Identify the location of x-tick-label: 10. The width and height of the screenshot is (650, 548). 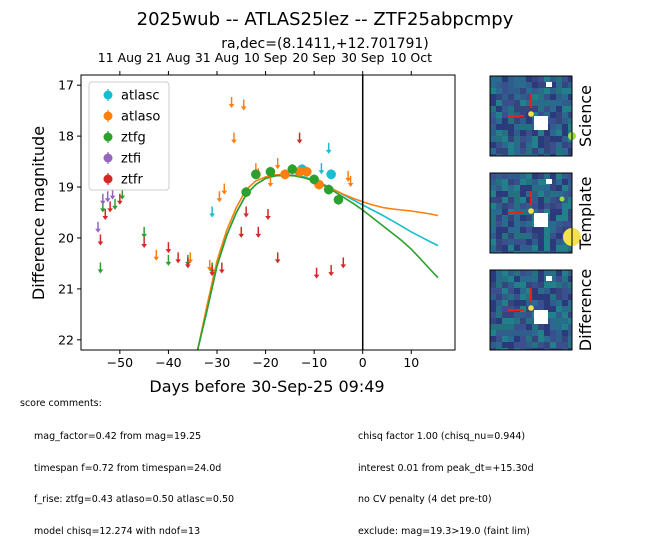
(411, 362).